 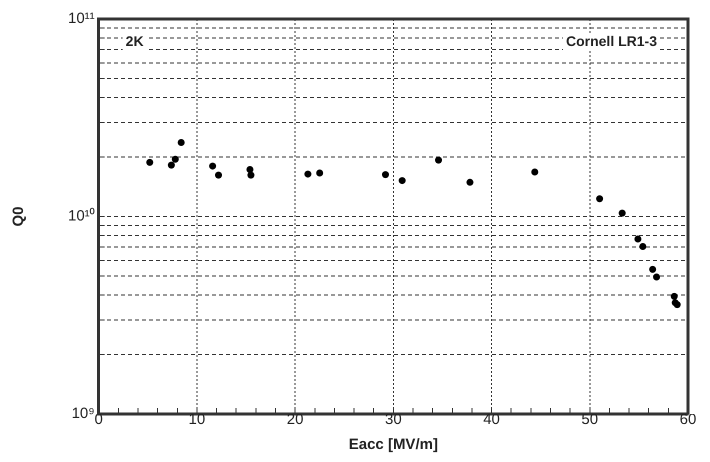 I want to click on x-tick-label: 20, so click(x=295, y=419).